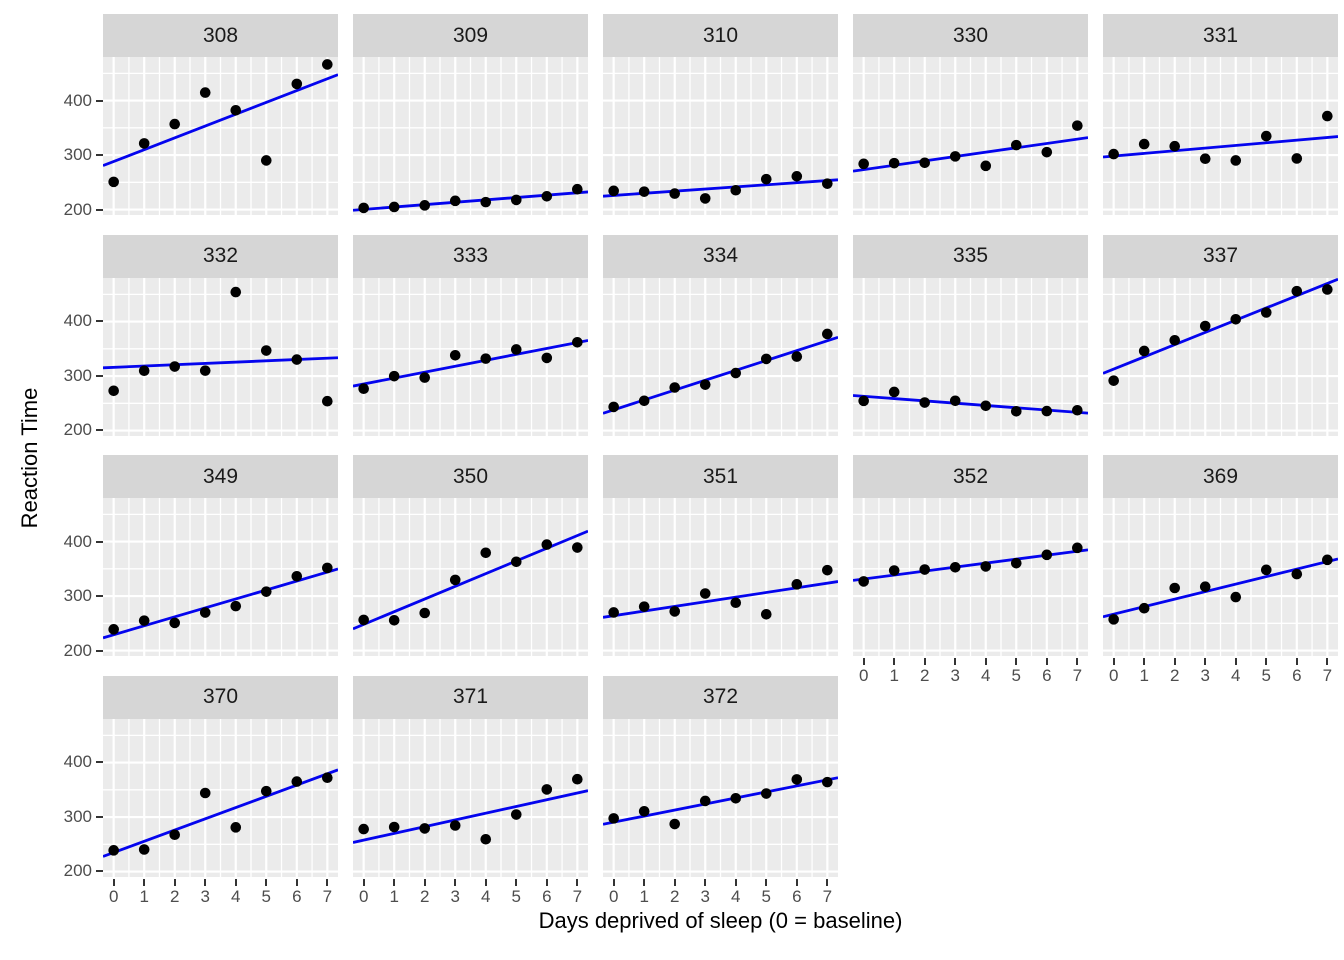  Describe the element at coordinates (77, 871) in the screenshot. I see `y-tick-label: 200` at that location.